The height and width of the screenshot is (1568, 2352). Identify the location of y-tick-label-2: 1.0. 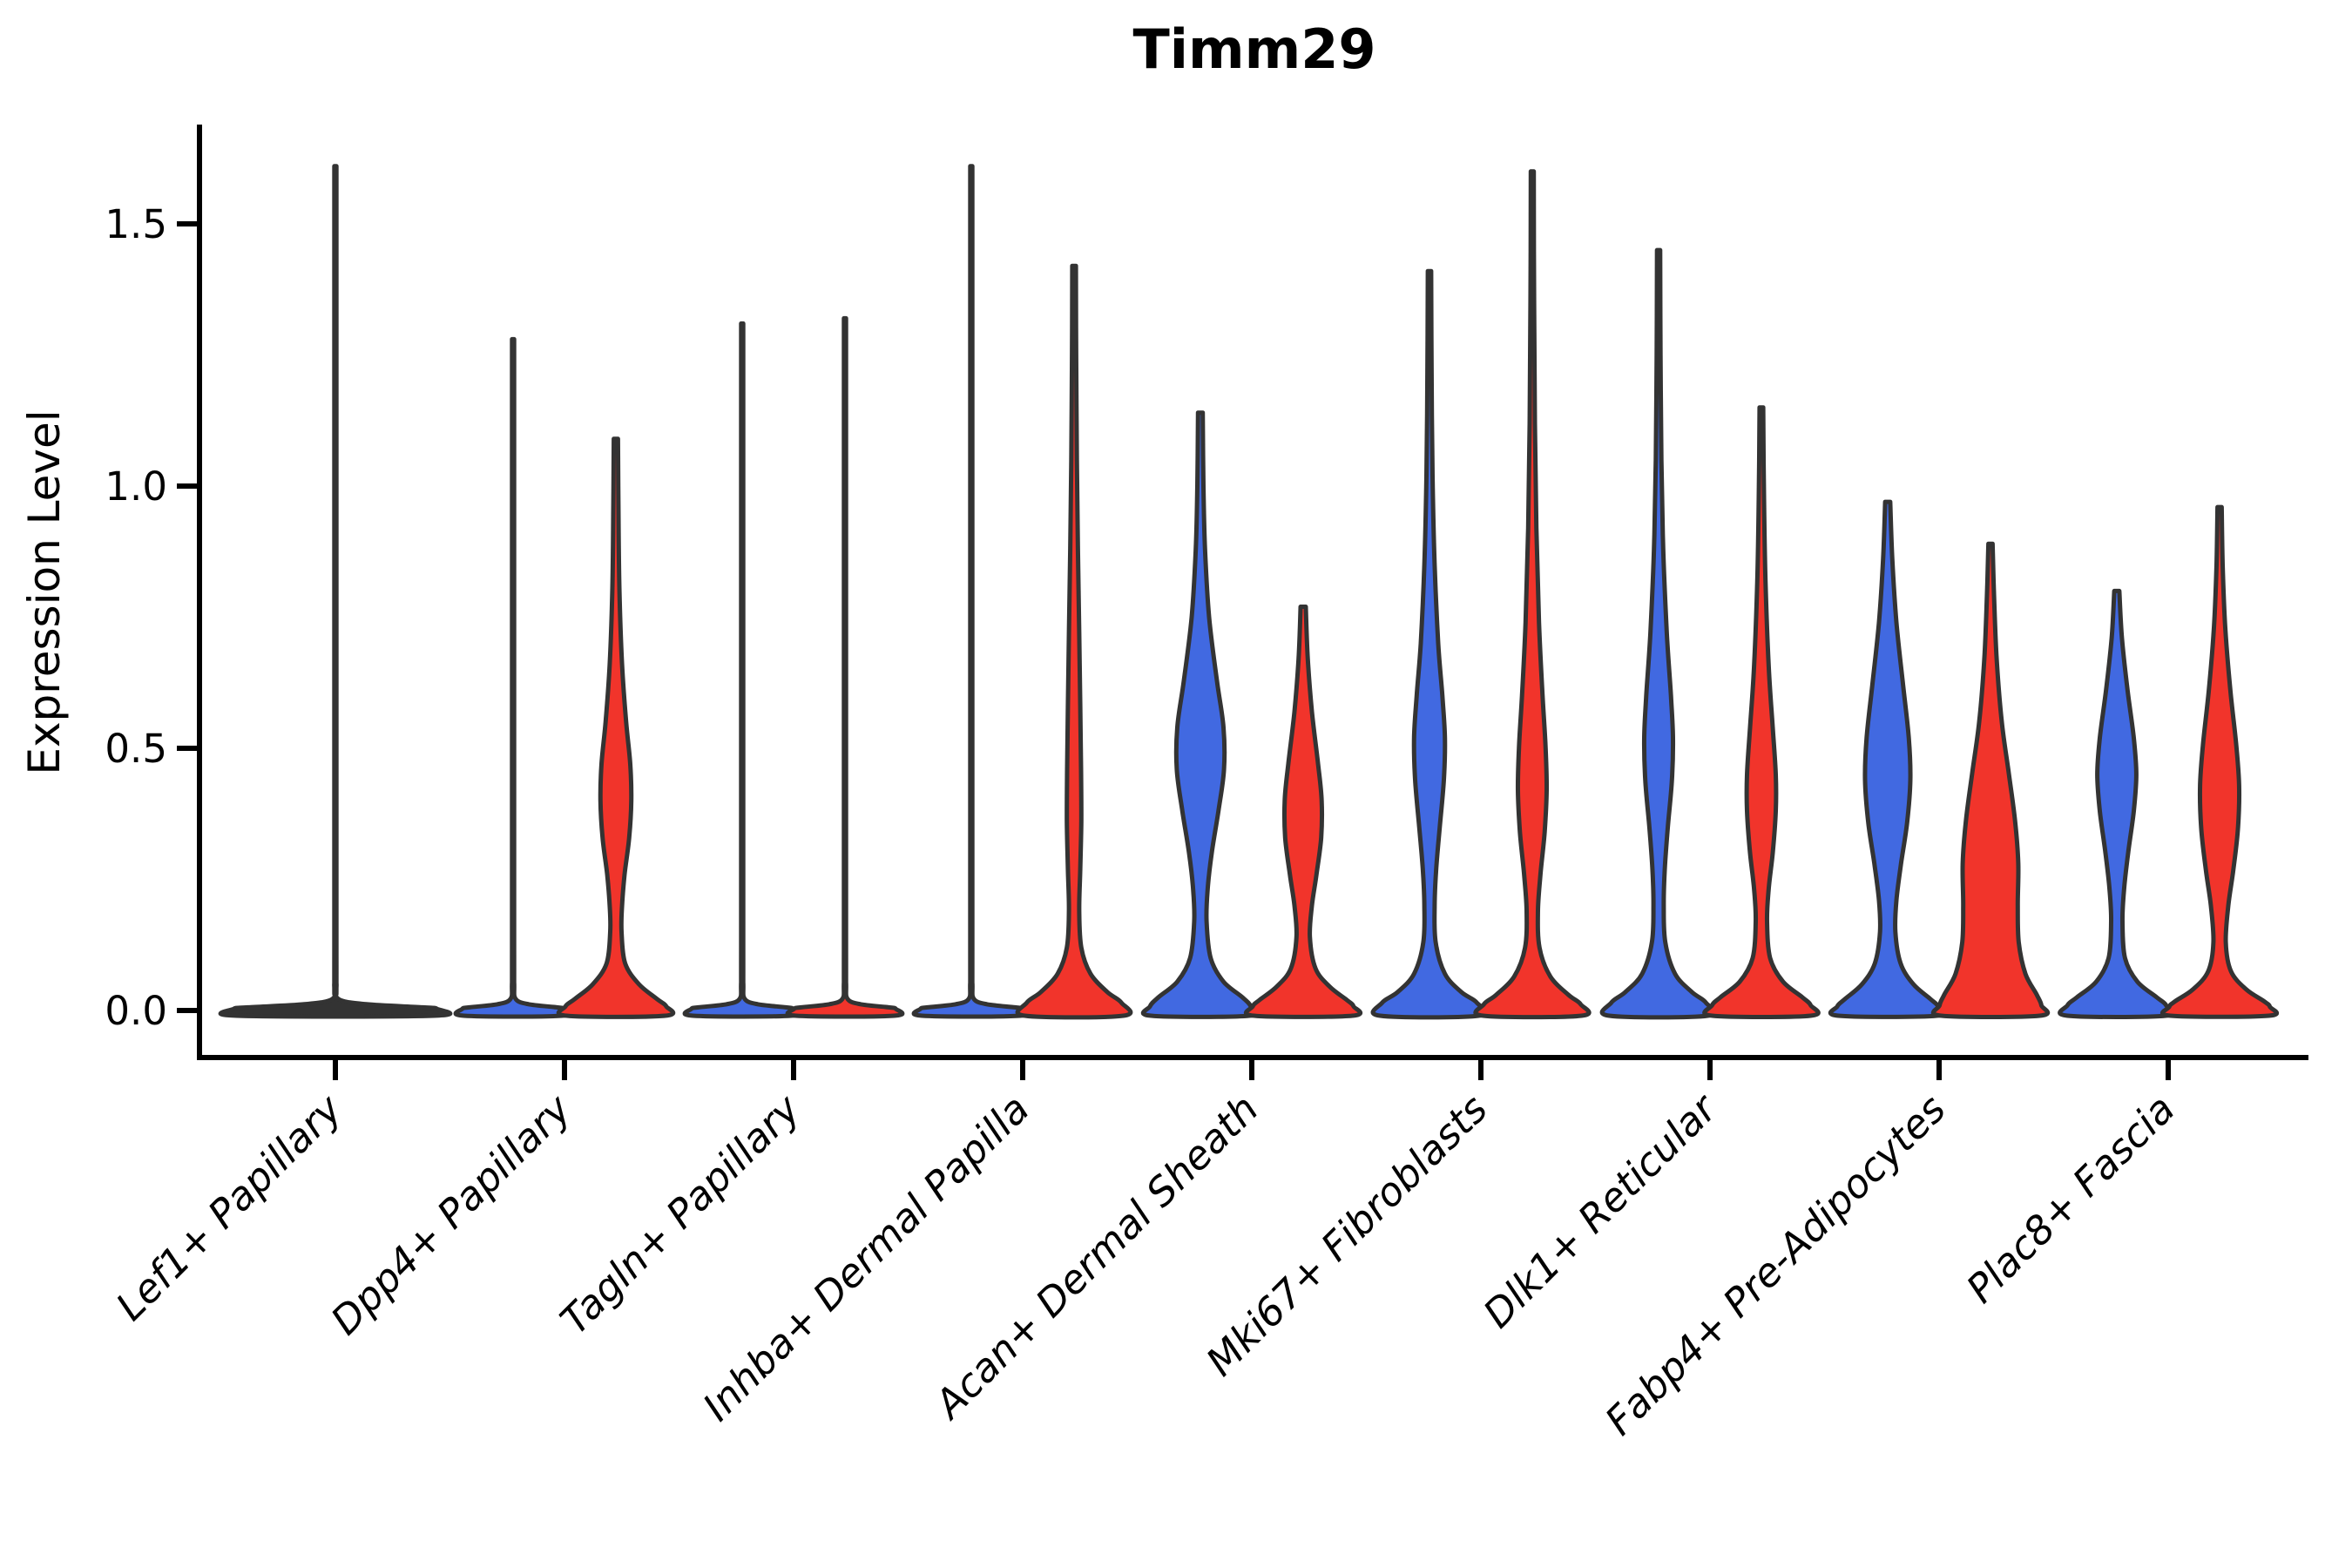
(136, 486).